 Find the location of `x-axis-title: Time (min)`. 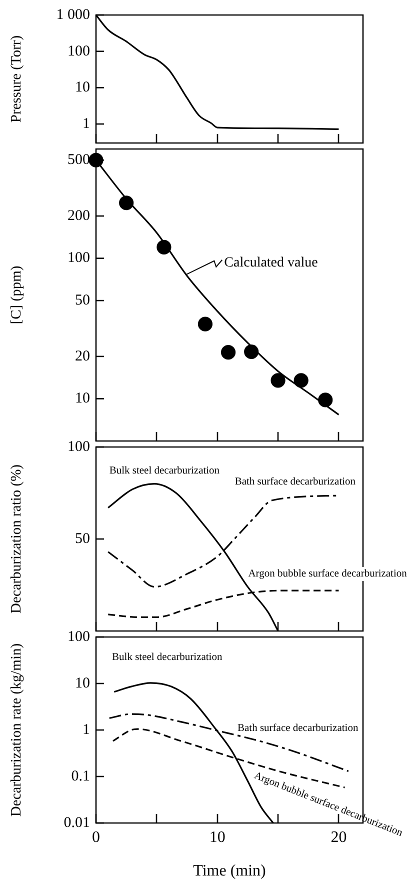

x-axis-title: Time (min) is located at coordinates (229, 871).